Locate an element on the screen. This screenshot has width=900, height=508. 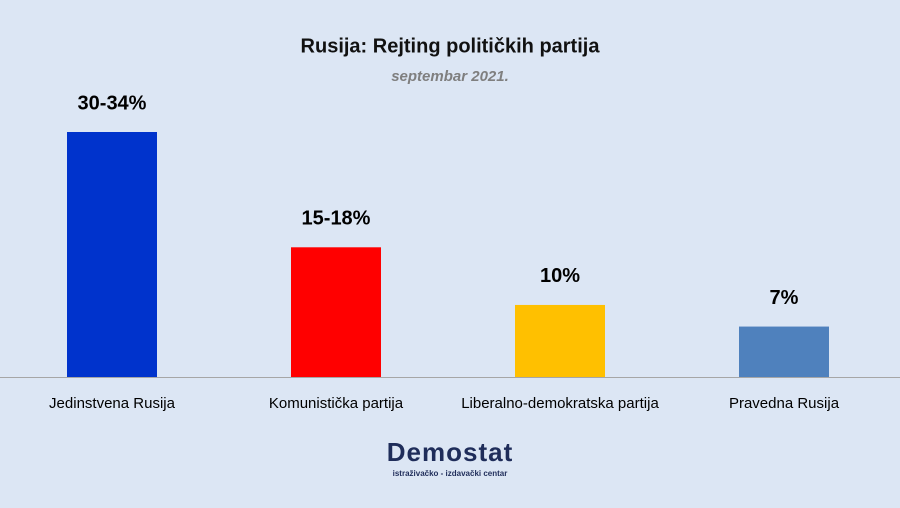
x-tick-label: Jedinstvena Rusija is located at coordinates (112, 403).